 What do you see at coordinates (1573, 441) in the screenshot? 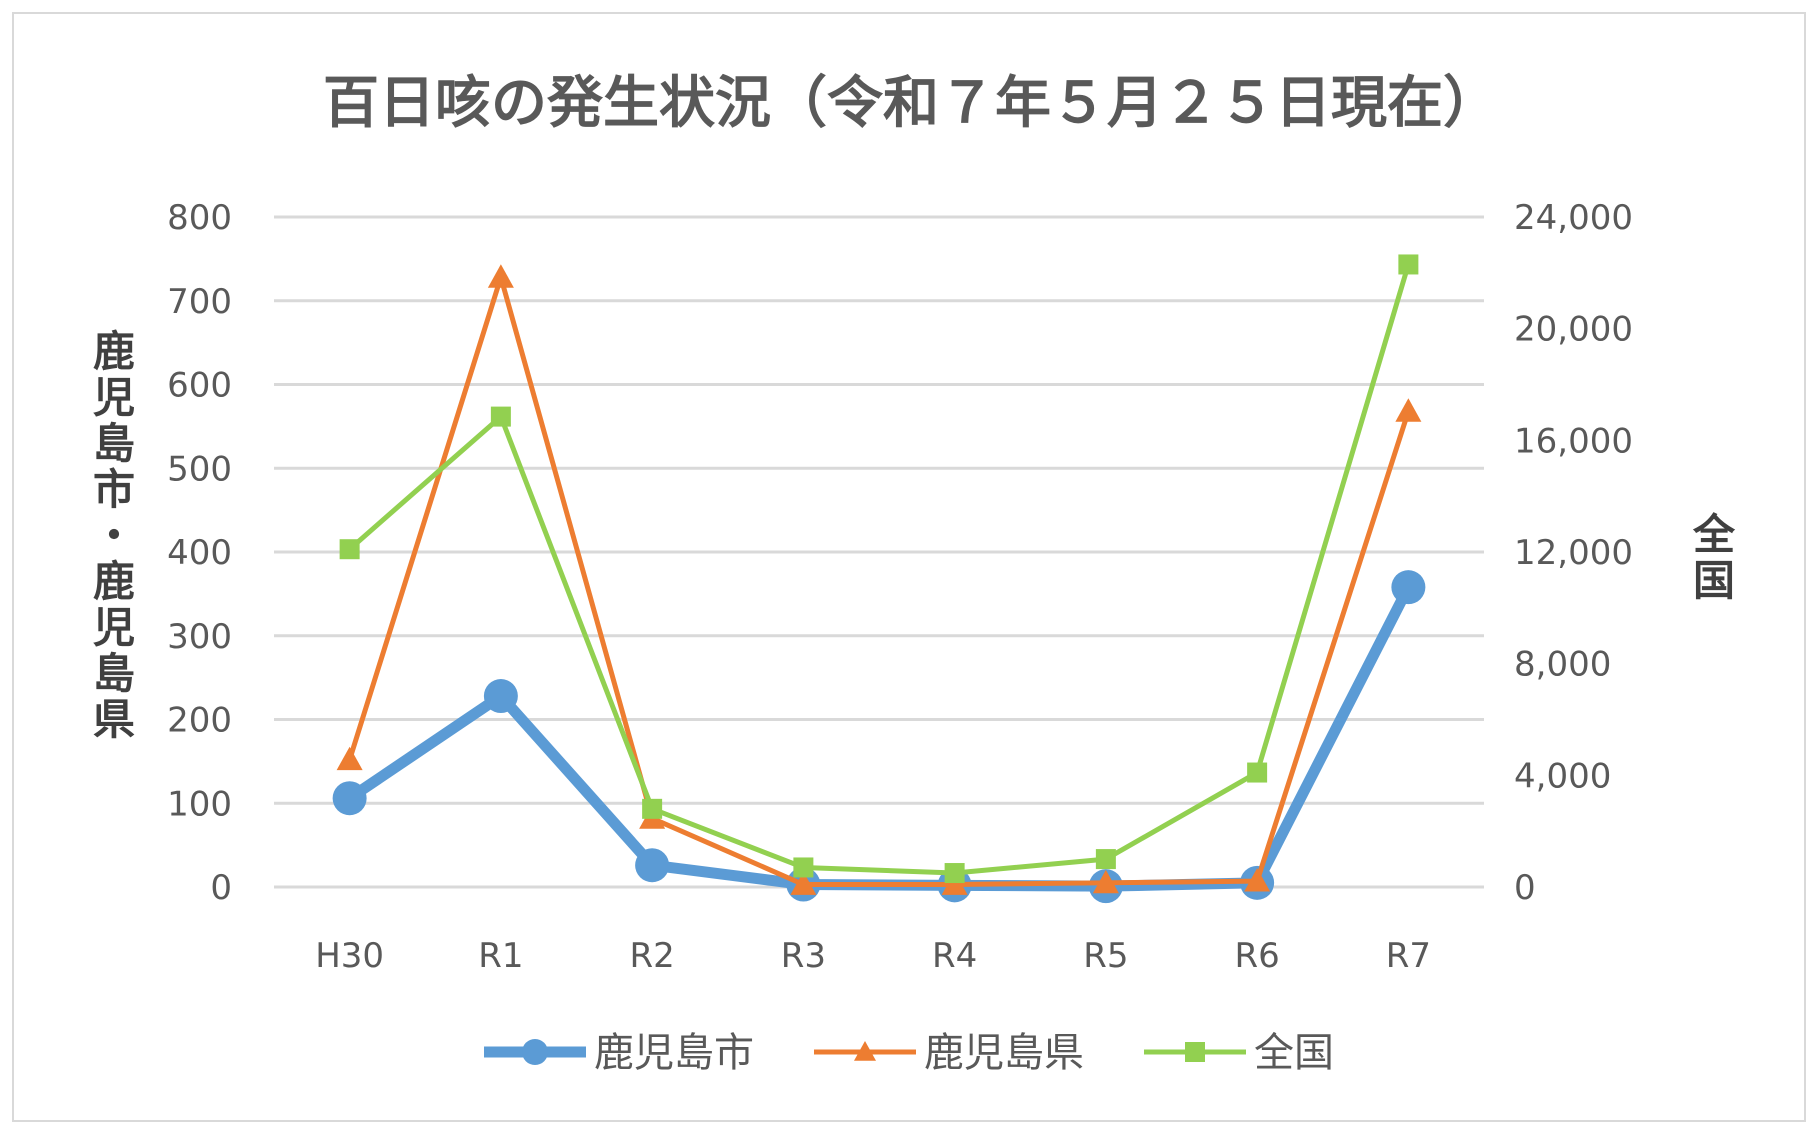
I see `right-tick-label: 16,000` at bounding box center [1573, 441].